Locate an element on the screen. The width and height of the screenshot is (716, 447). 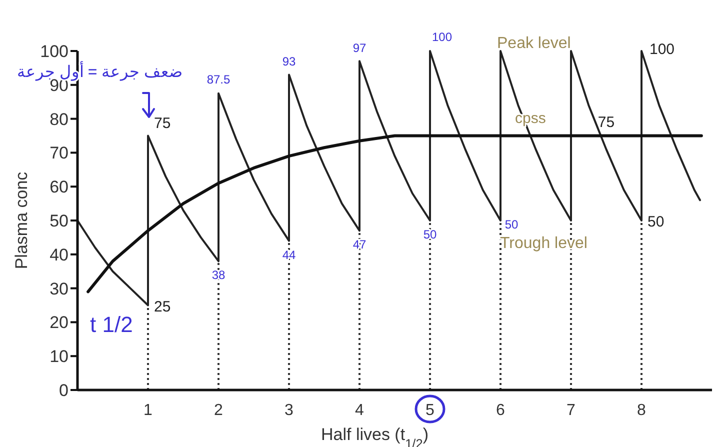
x-tick-label: 2 is located at coordinates (219, 410).